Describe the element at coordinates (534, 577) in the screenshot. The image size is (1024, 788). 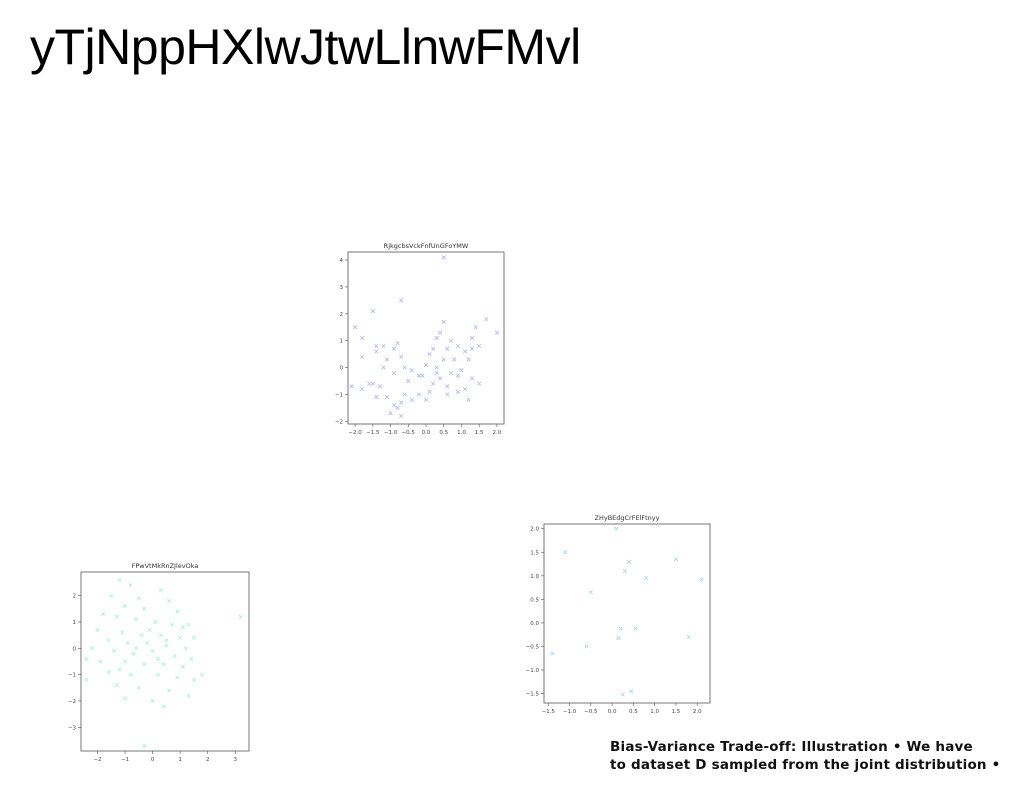
I see `chart3-ytick-label: 1.0` at that location.